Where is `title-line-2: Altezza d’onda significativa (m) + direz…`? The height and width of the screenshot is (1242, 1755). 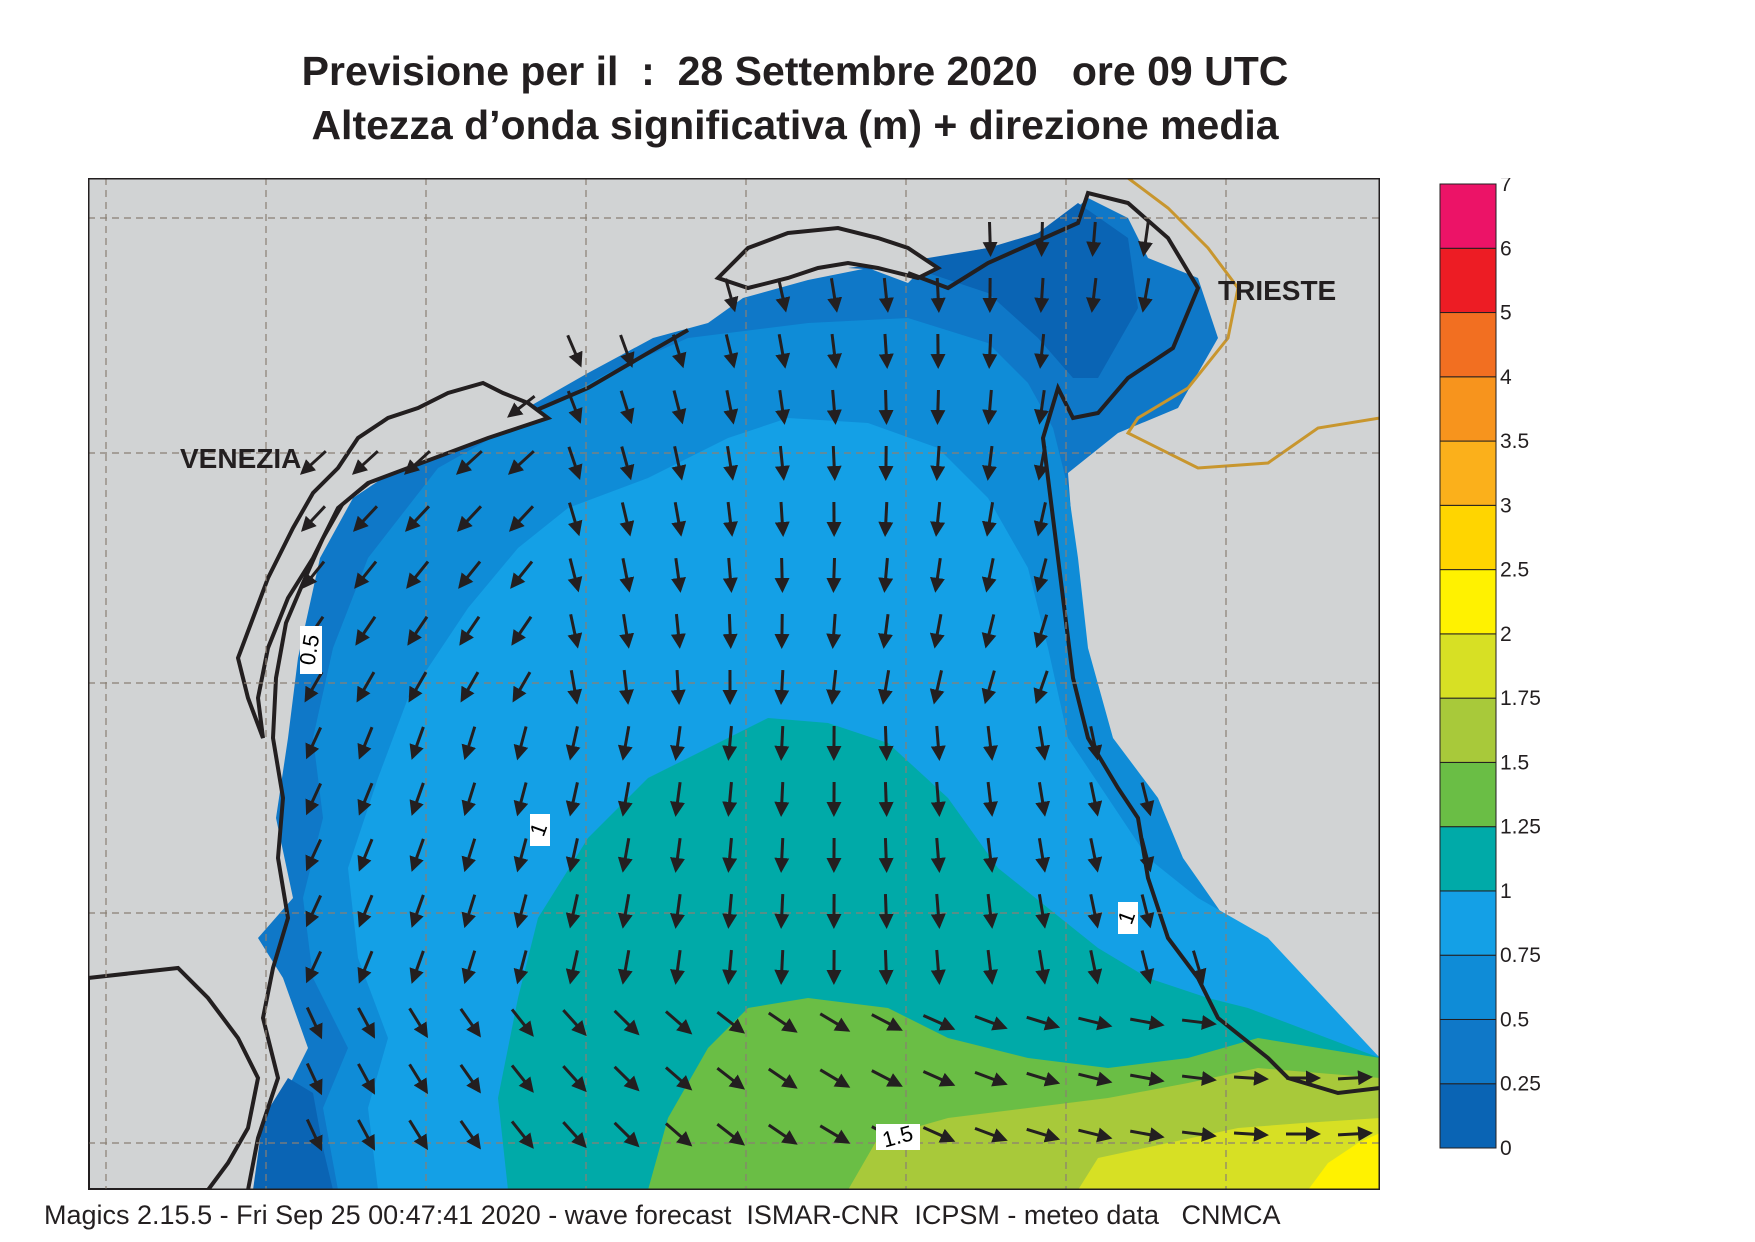
title-line-2: Altezza d’onda significativa (m) + direz… is located at coordinates (795, 125).